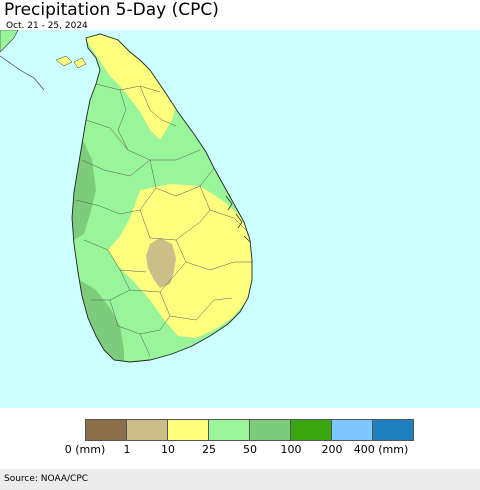 The width and height of the screenshot is (480, 490). What do you see at coordinates (46, 479) in the screenshot?
I see `source-credit: Source: NOAA/CPC` at bounding box center [46, 479].